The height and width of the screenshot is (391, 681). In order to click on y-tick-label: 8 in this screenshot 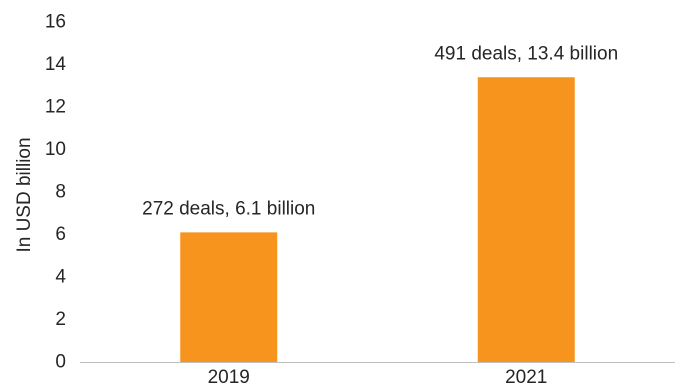, I will do `click(60, 192)`.